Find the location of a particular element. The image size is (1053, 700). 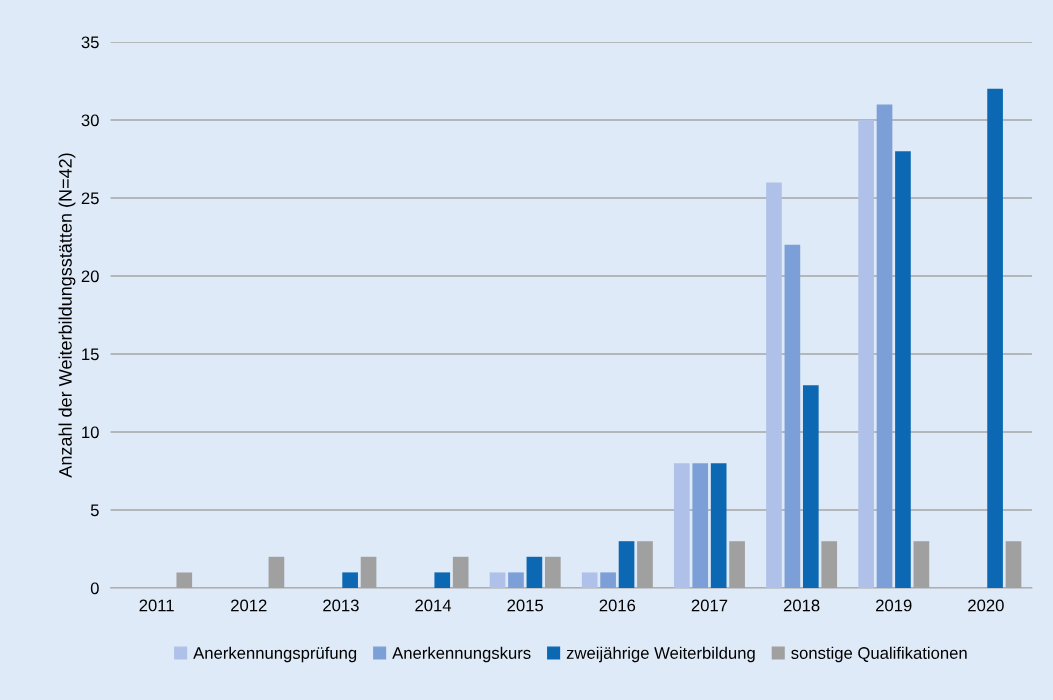

x-tick-label: 2012 is located at coordinates (249, 605).